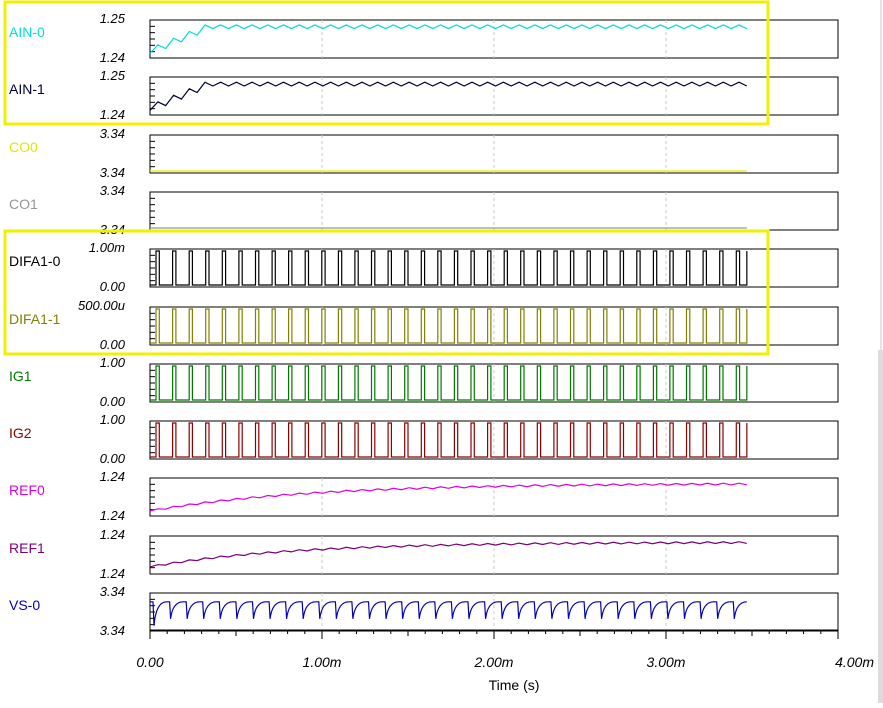 This screenshot has width=883, height=708. Describe the element at coordinates (666, 662) in the screenshot. I see `x-tick-label: 3.00m` at that location.